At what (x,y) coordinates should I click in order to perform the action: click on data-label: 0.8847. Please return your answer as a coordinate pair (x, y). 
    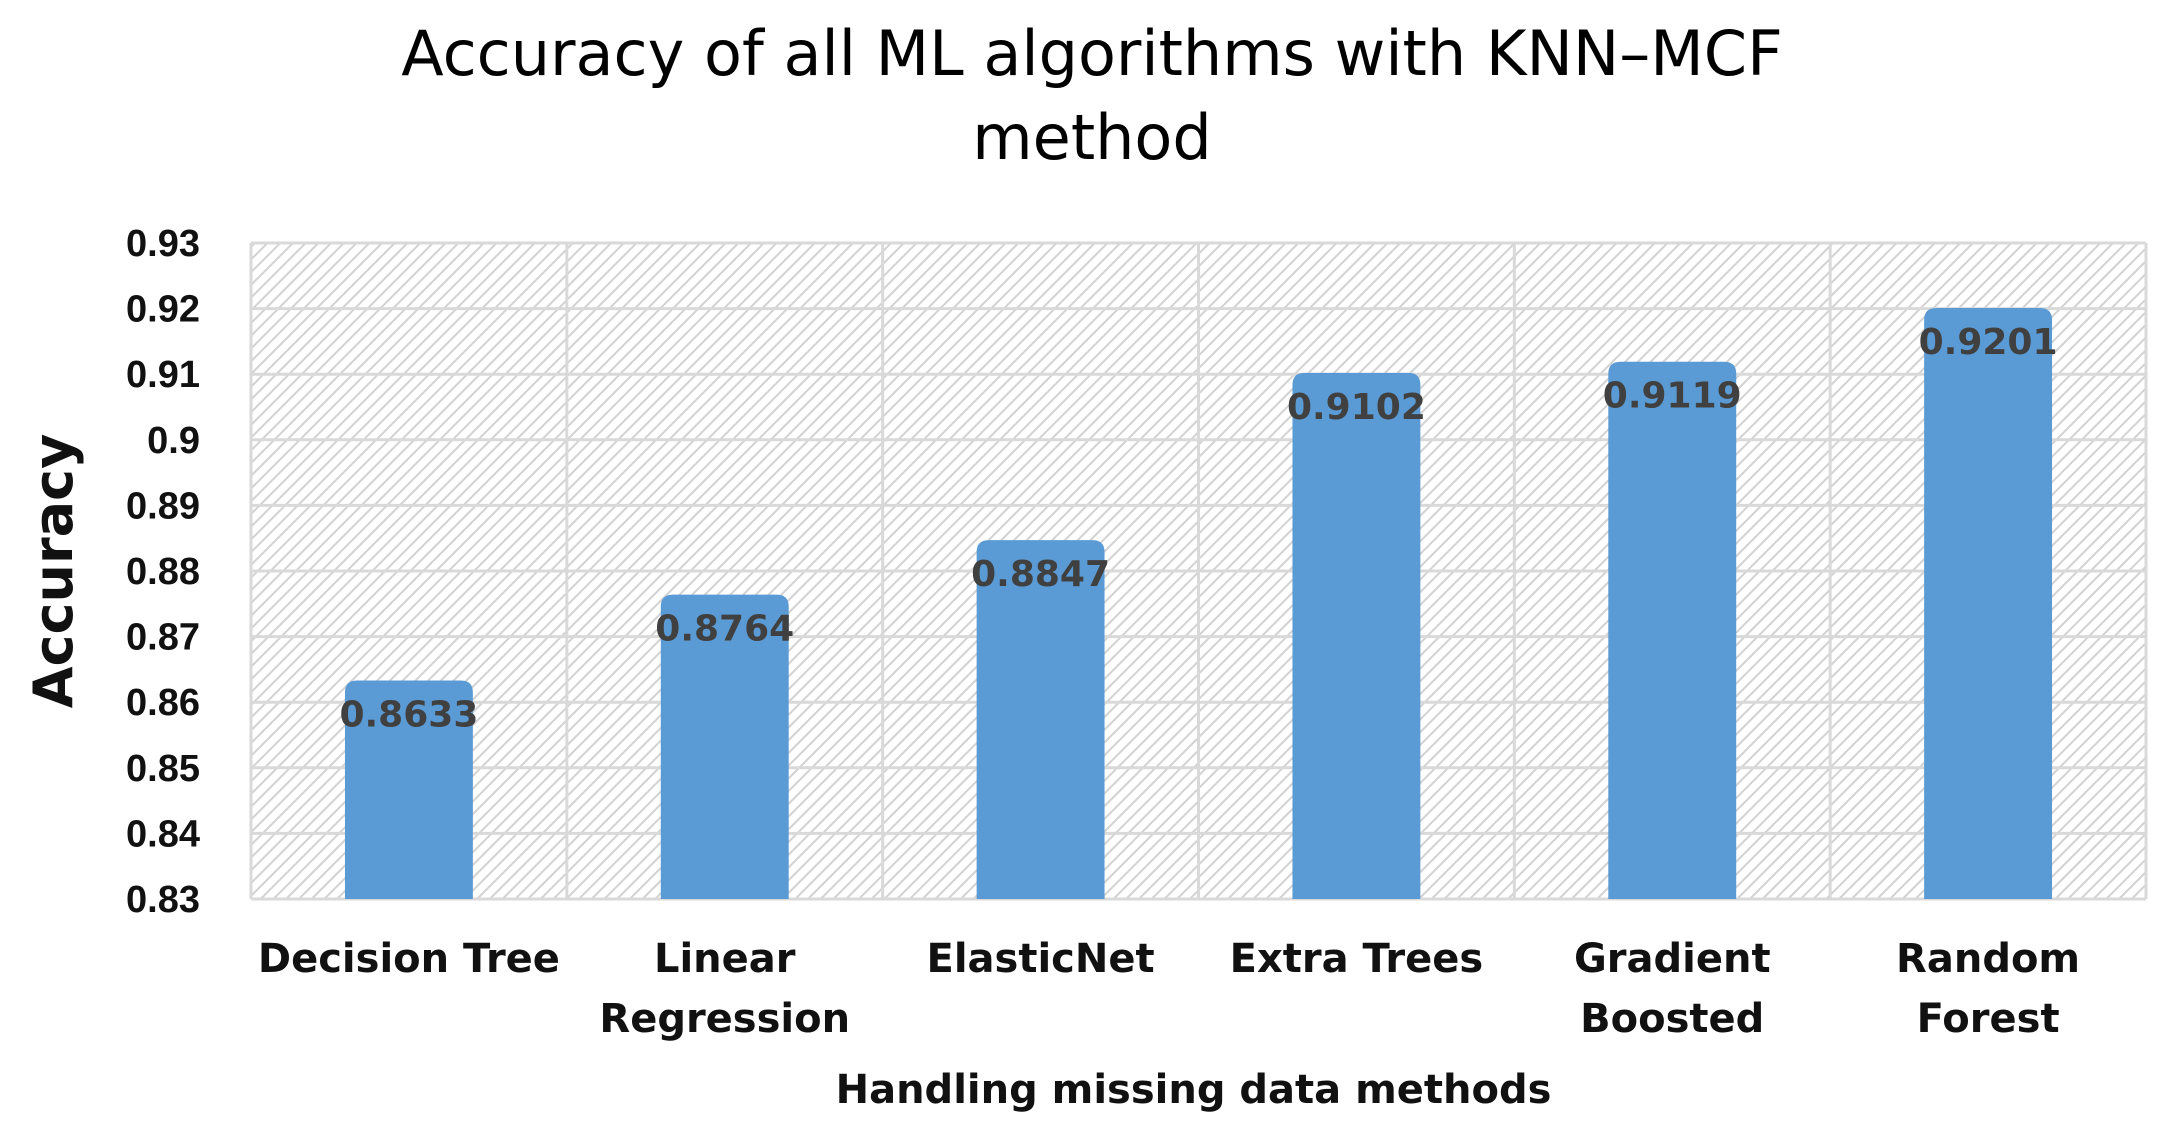
    Looking at the image, I should click on (1040, 574).